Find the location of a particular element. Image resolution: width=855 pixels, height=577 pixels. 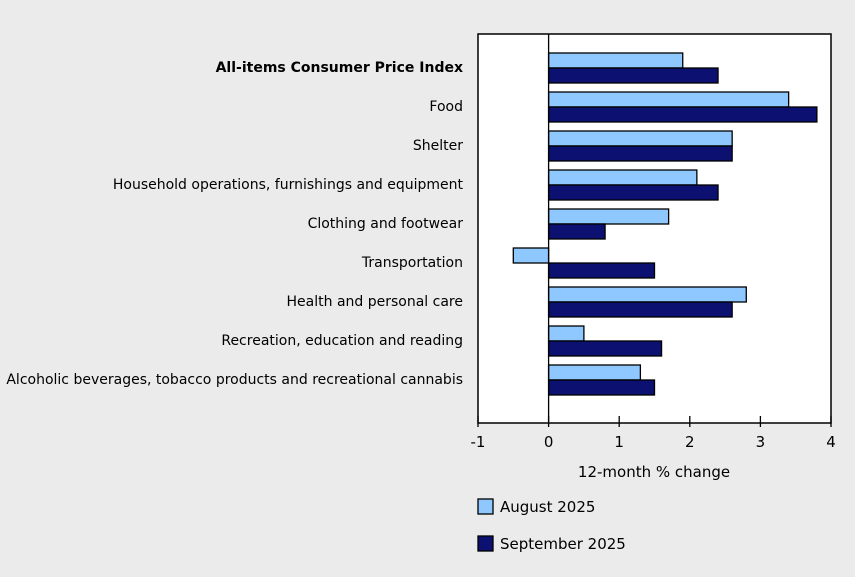

legend-label-september: September 2025 is located at coordinates (563, 544).